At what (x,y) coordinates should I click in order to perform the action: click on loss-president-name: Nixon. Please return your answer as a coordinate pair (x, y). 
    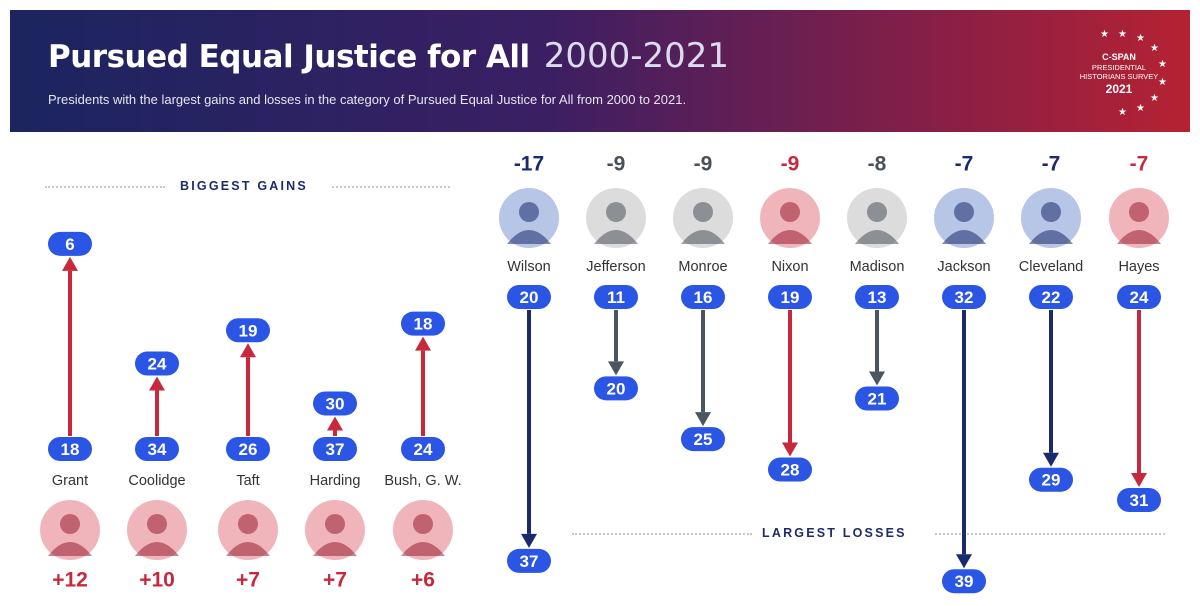
    Looking at the image, I should click on (789, 267).